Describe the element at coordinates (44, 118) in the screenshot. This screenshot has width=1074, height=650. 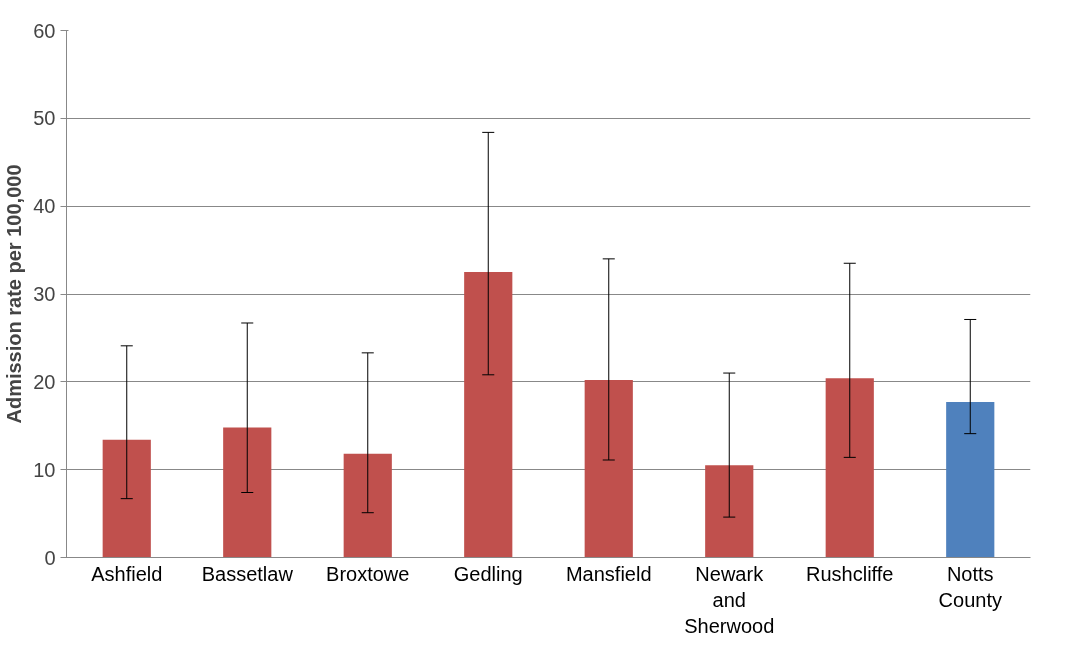
I see `y-tick-label: 50` at that location.